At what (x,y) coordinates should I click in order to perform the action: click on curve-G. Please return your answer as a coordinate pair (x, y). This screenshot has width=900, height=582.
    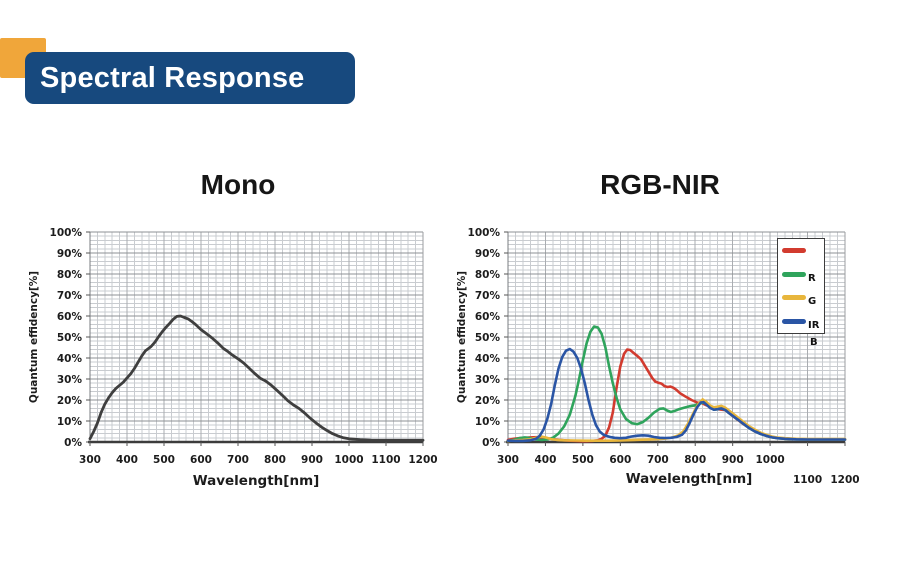
    Looking at the image, I should click on (676, 384).